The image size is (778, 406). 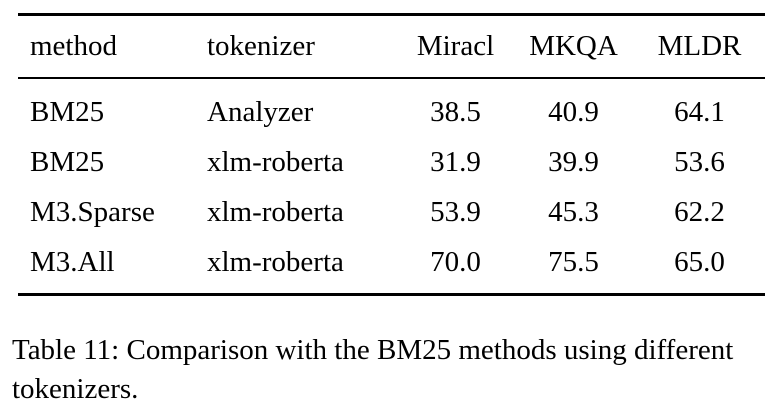 I want to click on column-header-method: method, so click(x=112, y=46).